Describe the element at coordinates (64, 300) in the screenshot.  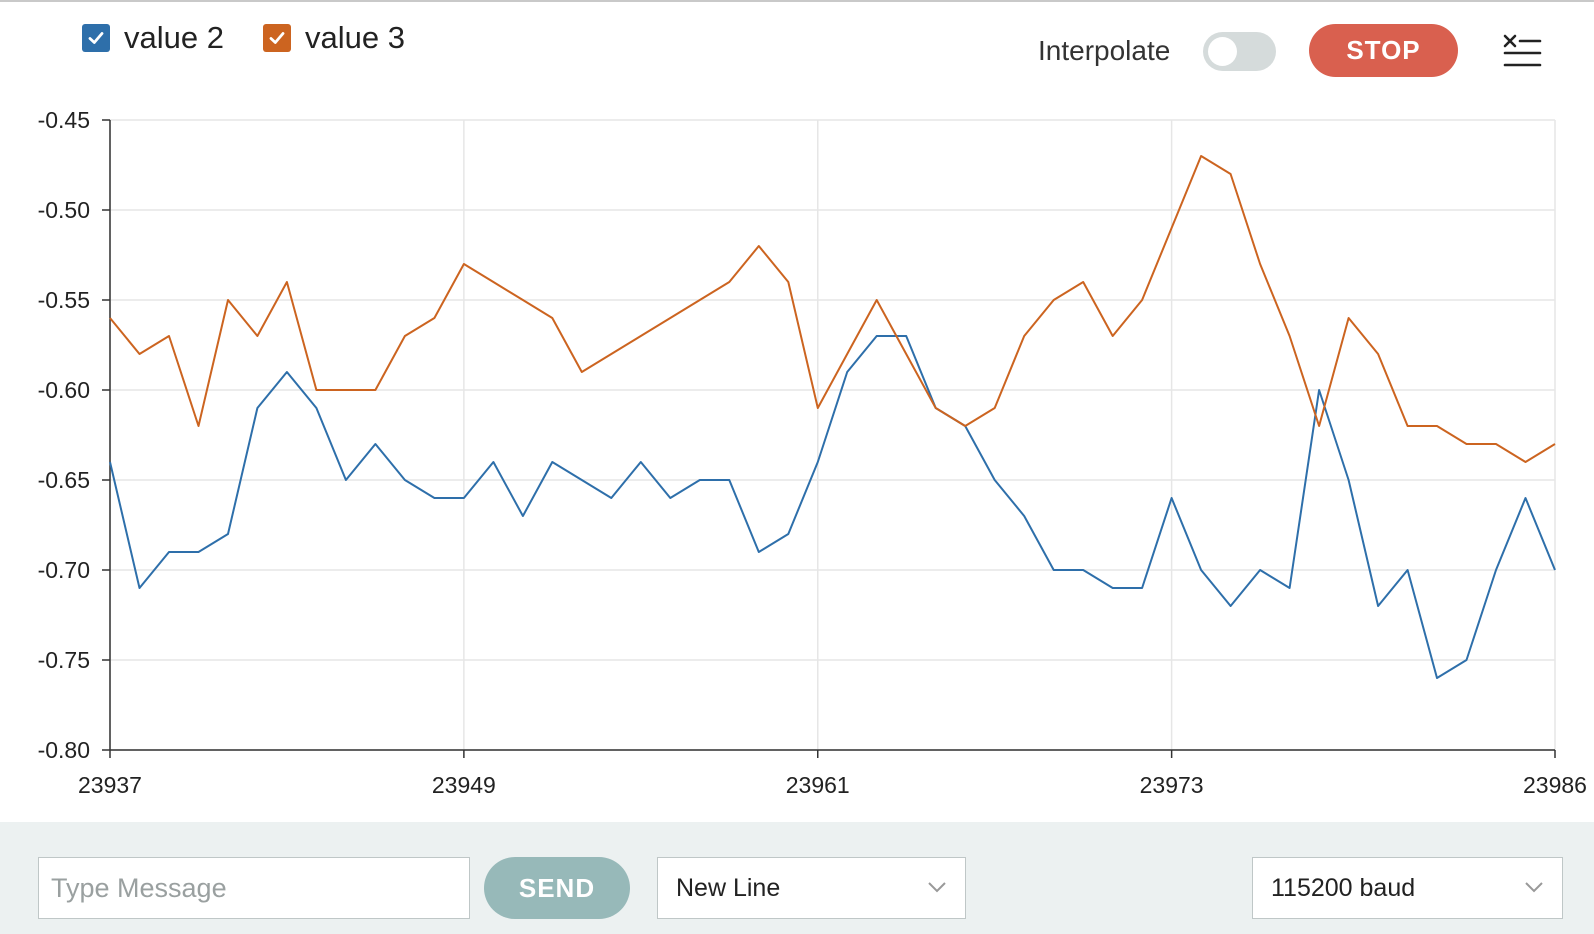
I see `y-tick-label: -0.55` at that location.